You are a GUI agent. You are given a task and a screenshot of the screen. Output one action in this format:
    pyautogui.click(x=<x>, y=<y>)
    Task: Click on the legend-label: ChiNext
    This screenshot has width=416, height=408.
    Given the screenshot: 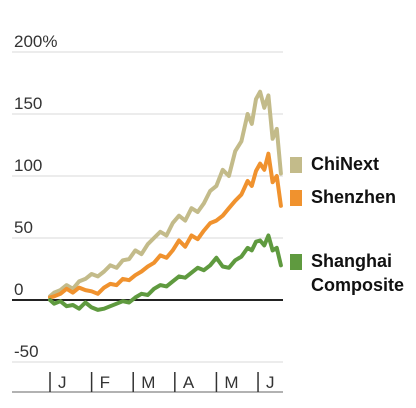 What is the action you would take?
    pyautogui.click(x=345, y=164)
    